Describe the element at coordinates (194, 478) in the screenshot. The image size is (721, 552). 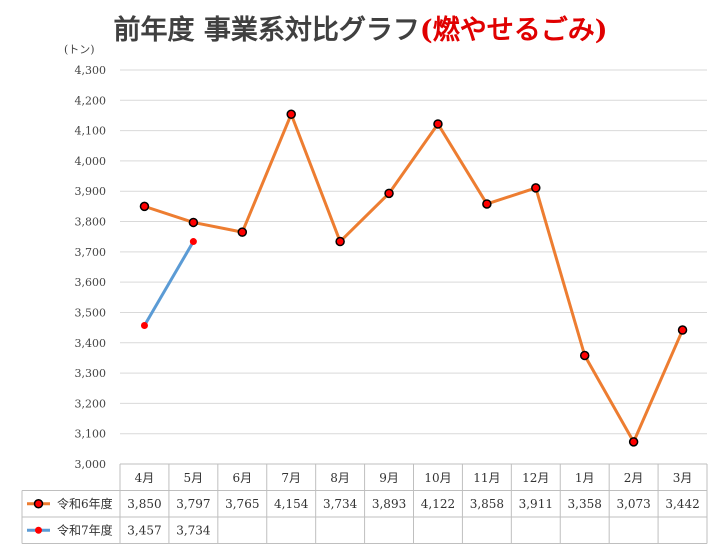
I see `x-category-label: 5月` at that location.